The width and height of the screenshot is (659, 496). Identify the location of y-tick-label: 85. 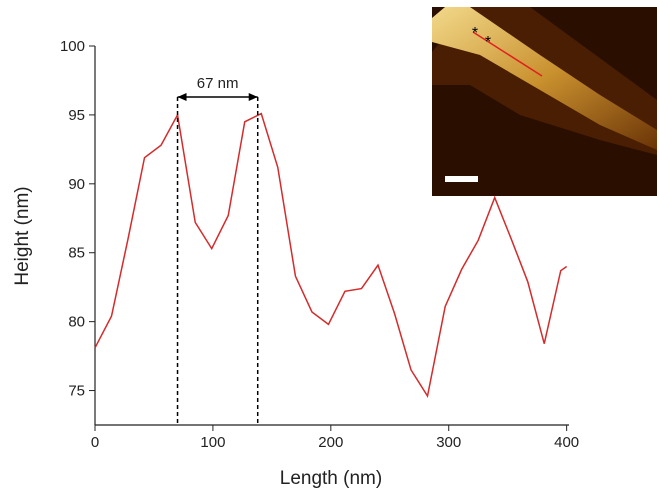
(76, 253).